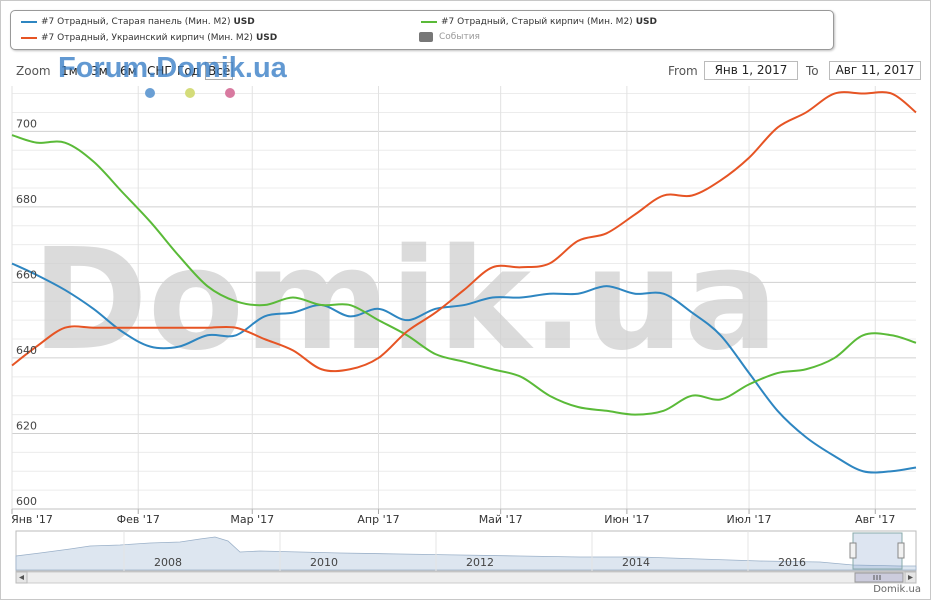 The image size is (931, 600). I want to click on y-tick-label: 600, so click(26, 501).